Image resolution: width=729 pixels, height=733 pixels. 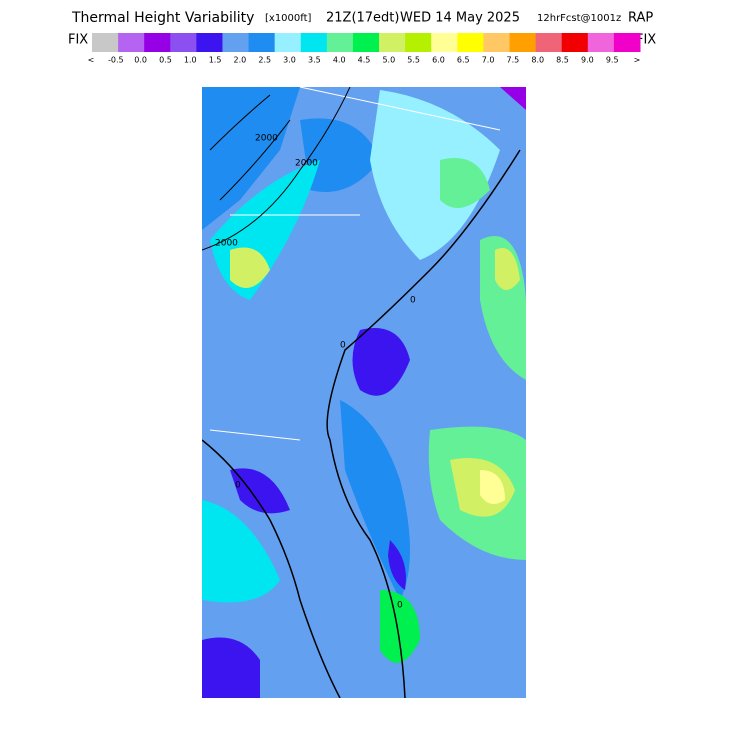 I want to click on units: [x1000ft], so click(x=288, y=18).